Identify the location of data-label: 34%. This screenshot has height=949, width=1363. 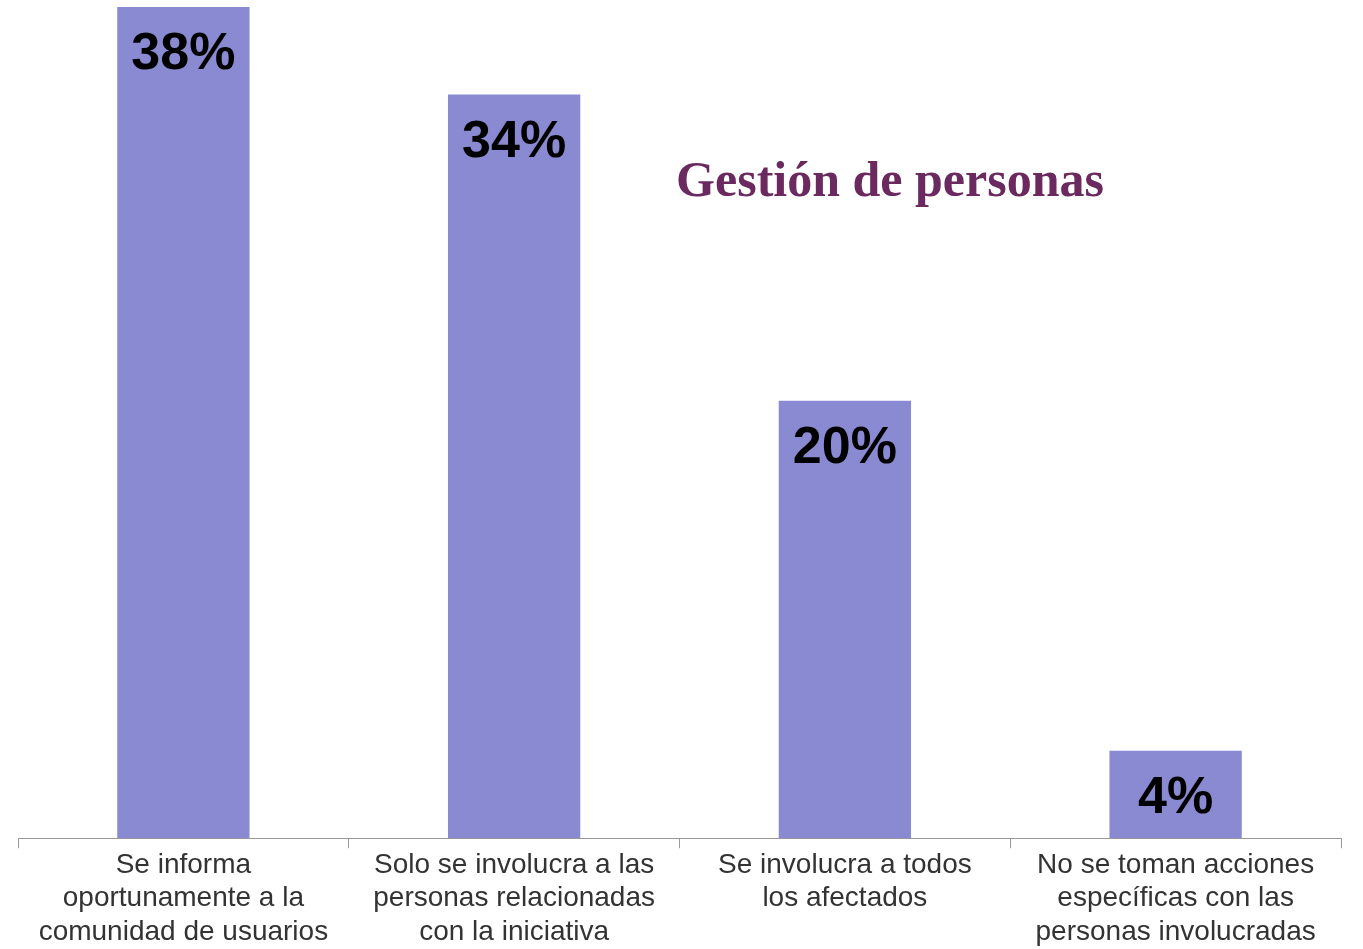
(514, 138).